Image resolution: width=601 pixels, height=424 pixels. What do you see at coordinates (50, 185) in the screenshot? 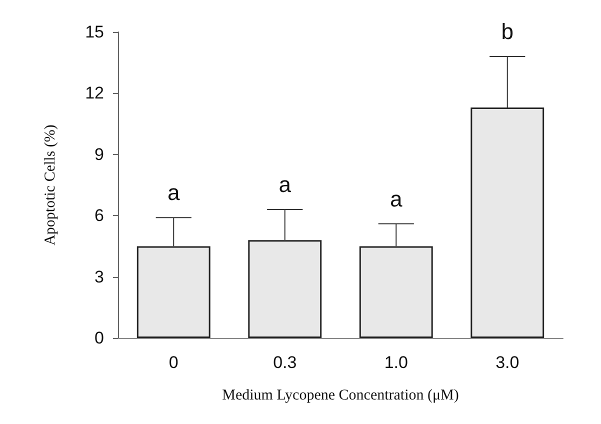
I see `y-axis-title: Apoptotic Cells (%)` at bounding box center [50, 185].